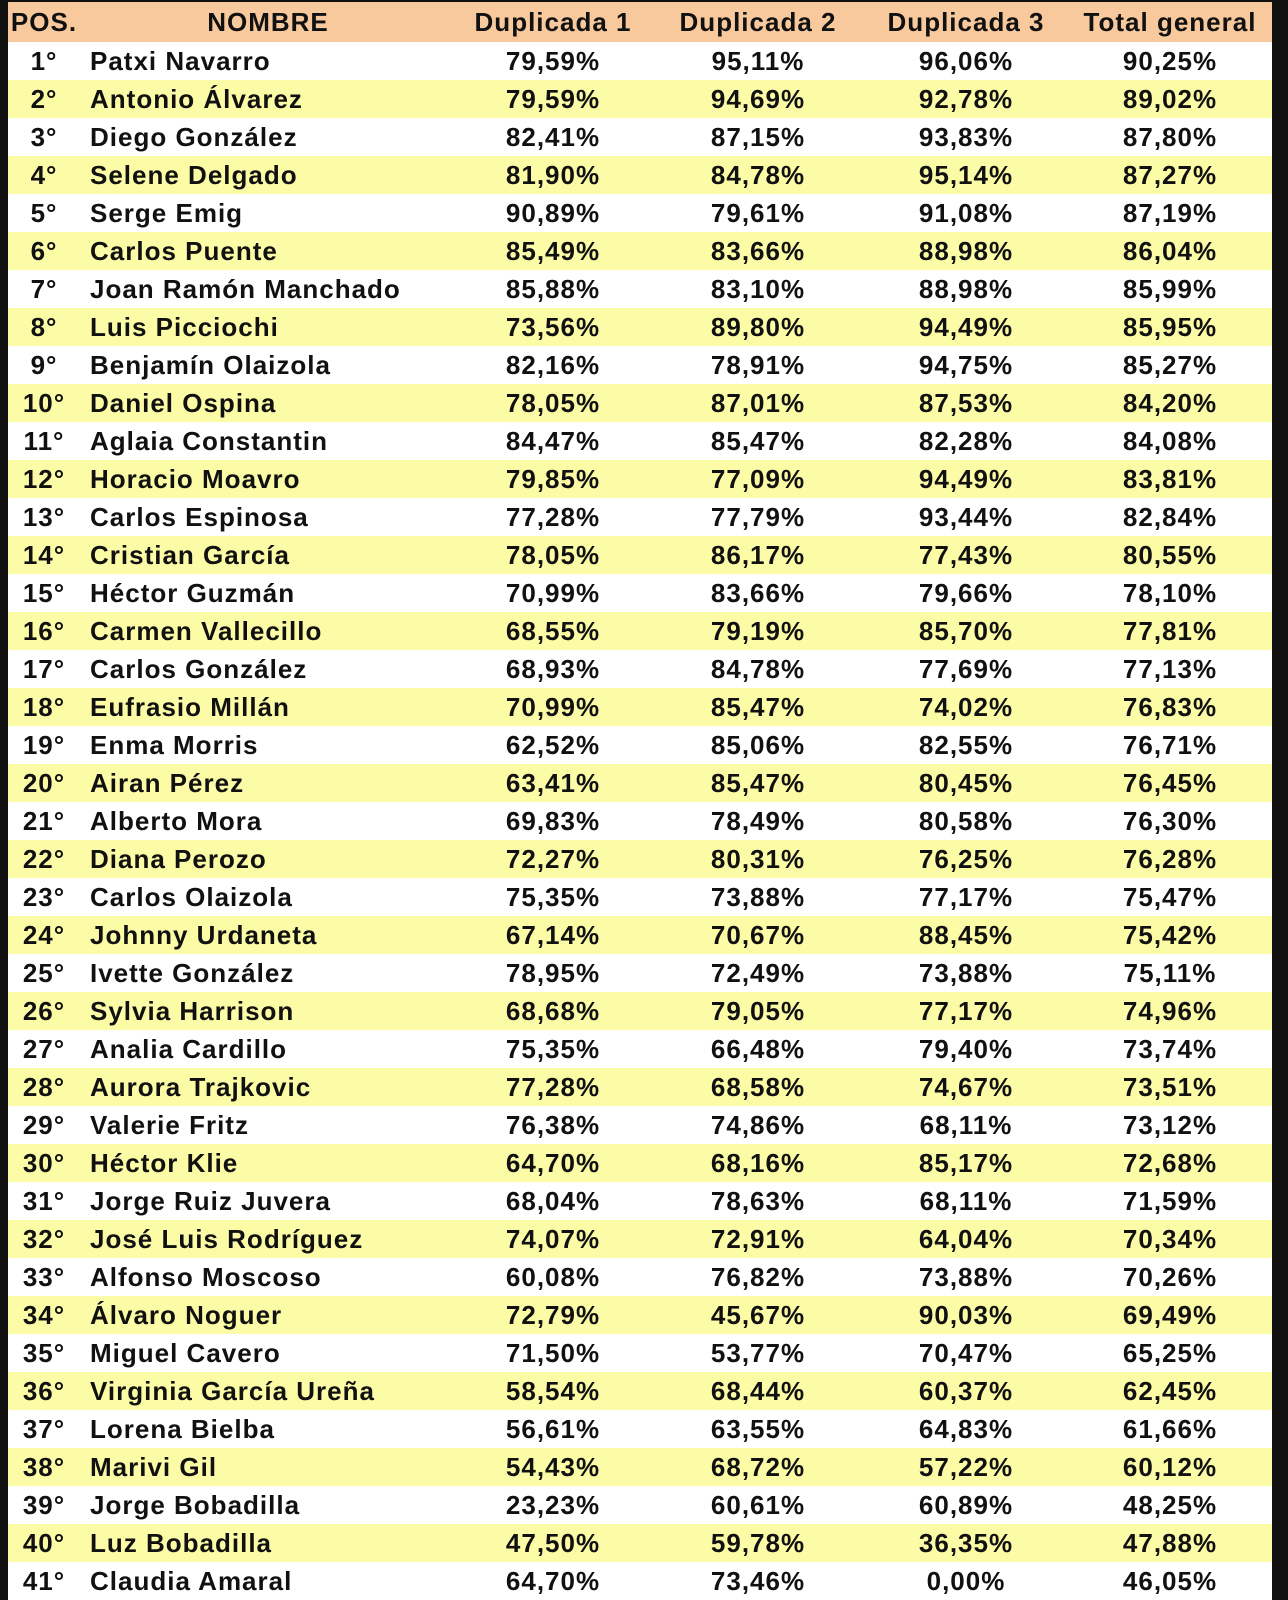 The image size is (1288, 1600). Describe the element at coordinates (966, 782) in the screenshot. I see `duplicada-3-cell: 80,45%` at that location.